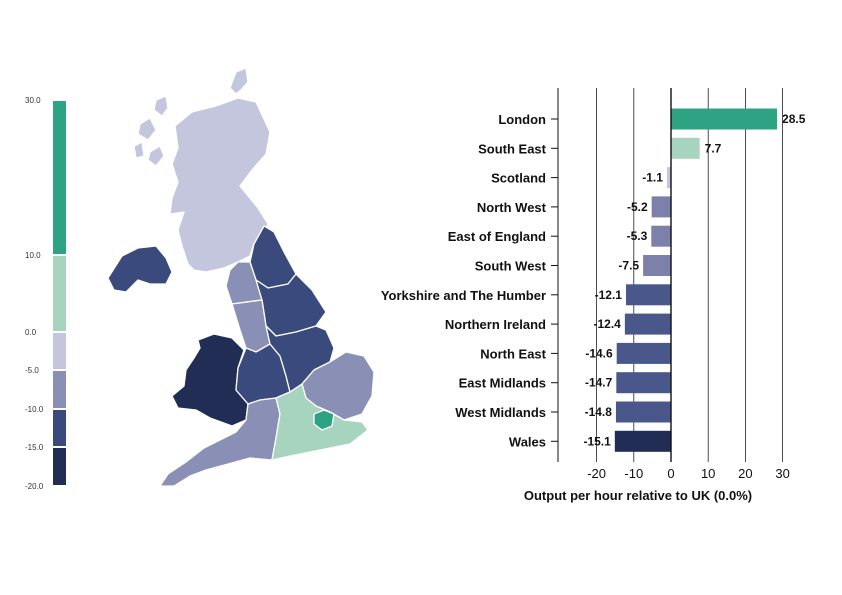 The width and height of the screenshot is (842, 595). I want to click on category-label: East Midlands, so click(502, 383).